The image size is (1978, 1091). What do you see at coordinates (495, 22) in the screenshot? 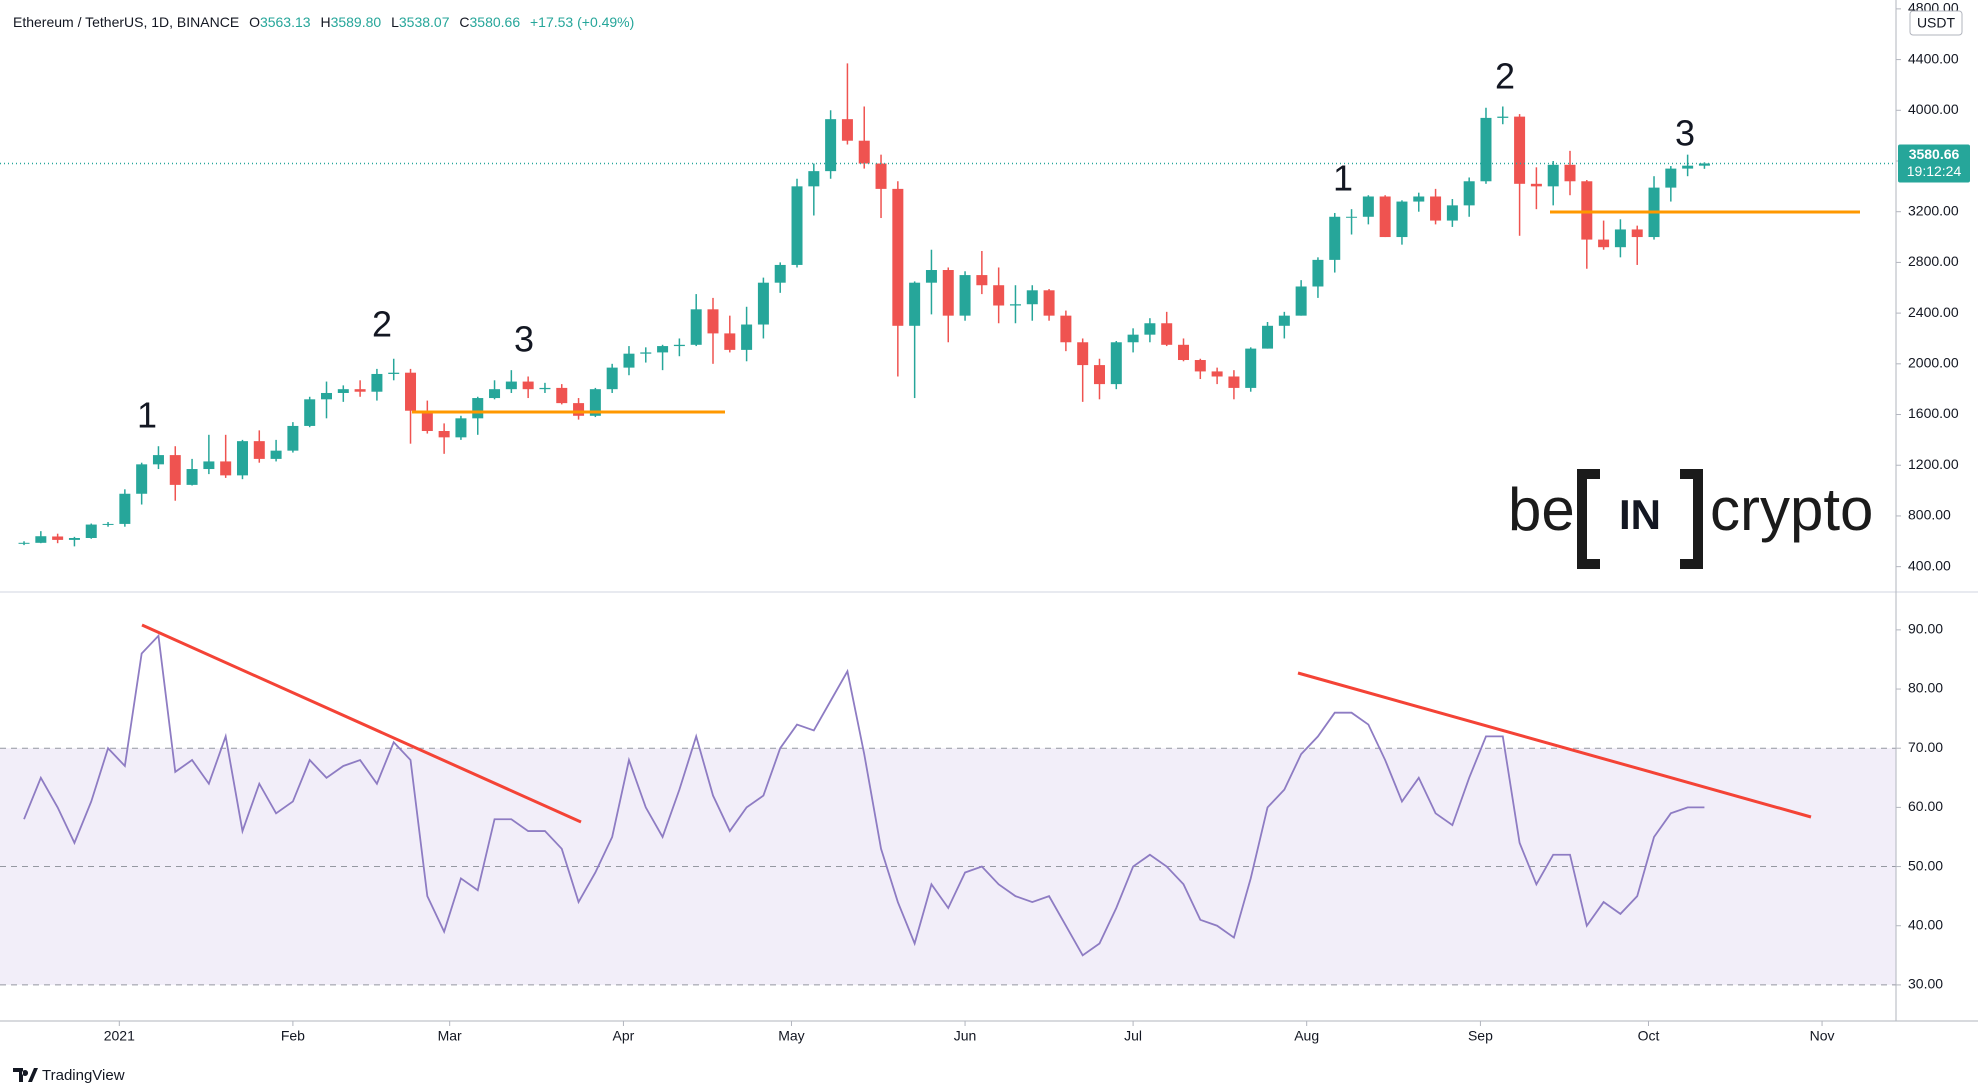
I see `ohlc-value: 3580.66` at bounding box center [495, 22].